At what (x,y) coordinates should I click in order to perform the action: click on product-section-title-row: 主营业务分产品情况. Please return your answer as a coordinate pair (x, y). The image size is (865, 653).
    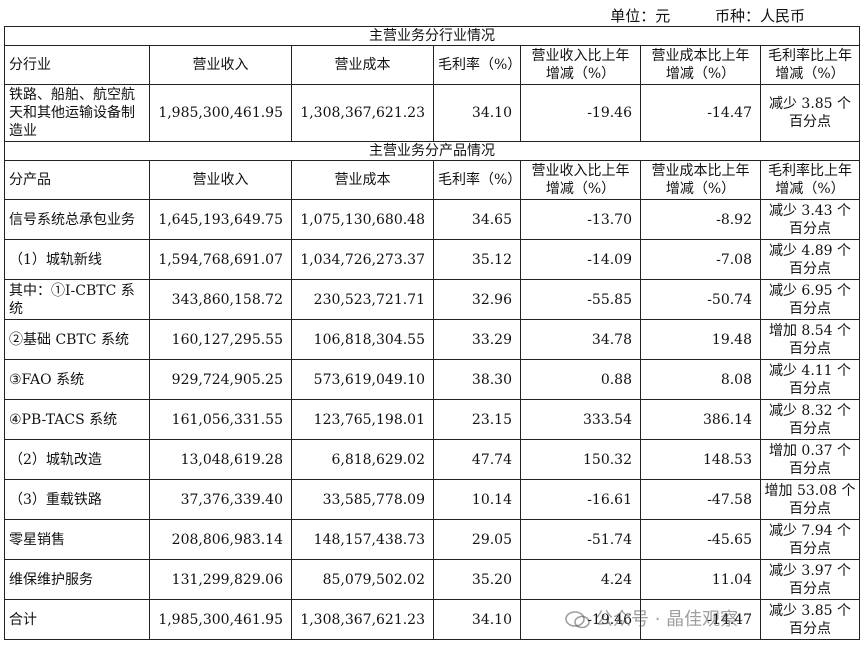
    Looking at the image, I should click on (432, 151).